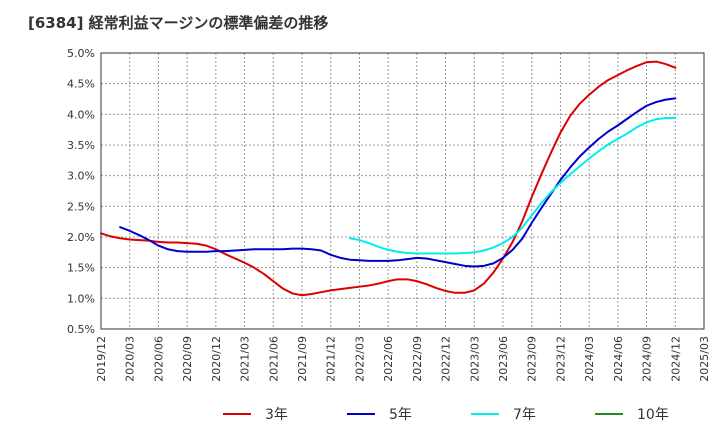 Image resolution: width=720 pixels, height=440 pixels. I want to click on x-tick-label: 2022/09, so click(417, 359).